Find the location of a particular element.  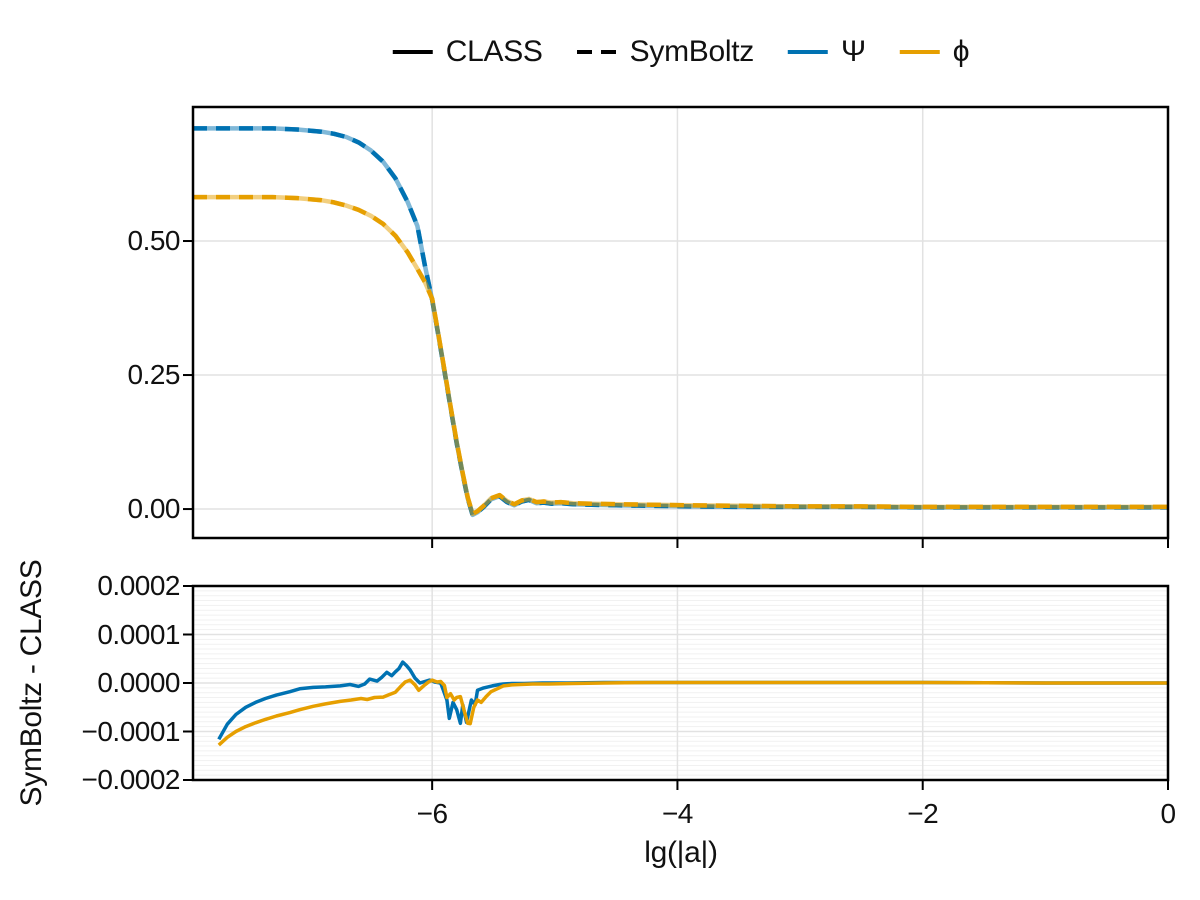

y-tick-label: 0.0002 is located at coordinates (138, 585).